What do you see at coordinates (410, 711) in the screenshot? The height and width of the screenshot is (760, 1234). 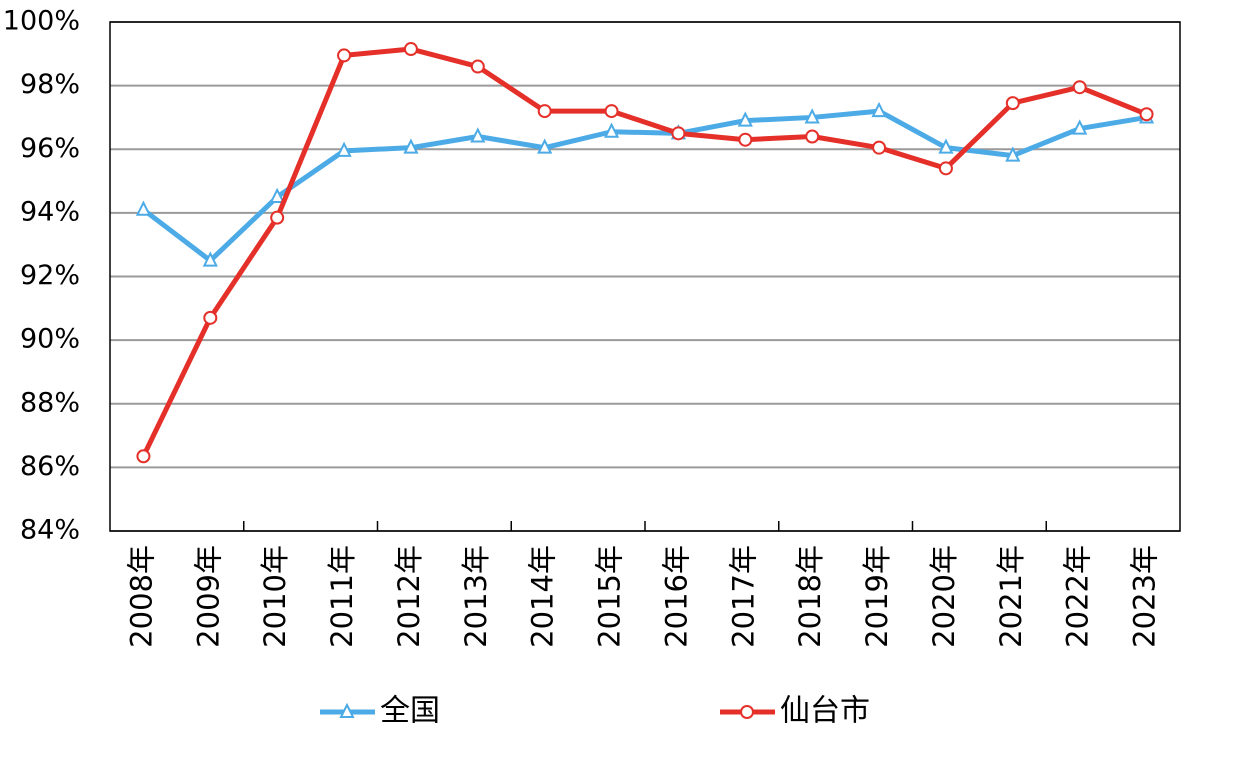 I see `legend-label: 全国` at bounding box center [410, 711].